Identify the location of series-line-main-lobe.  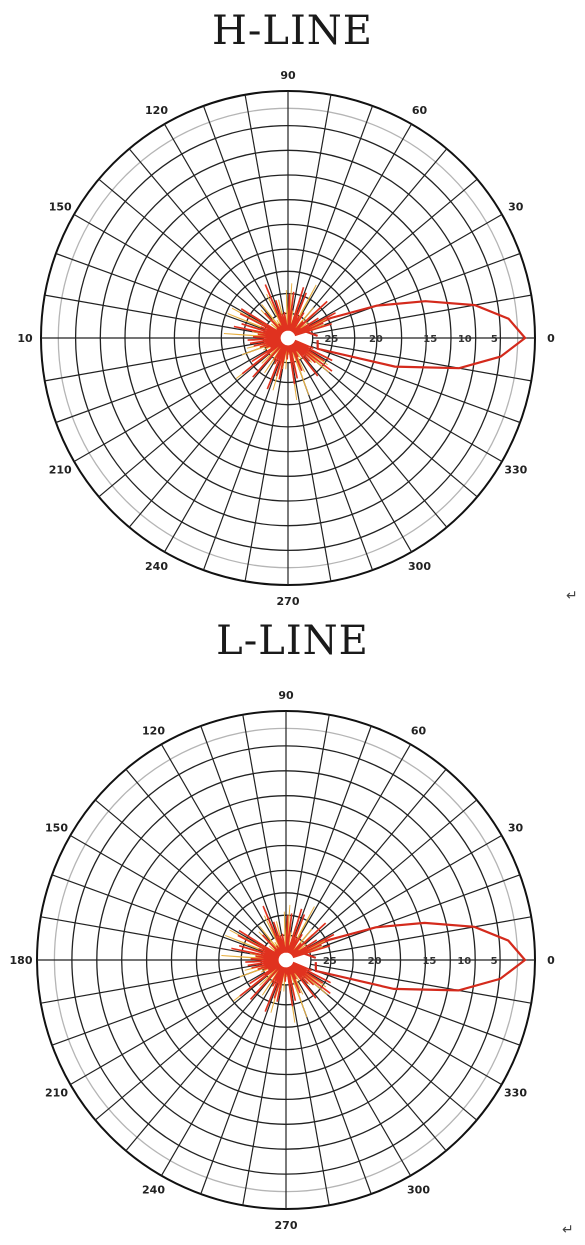
(412, 335).